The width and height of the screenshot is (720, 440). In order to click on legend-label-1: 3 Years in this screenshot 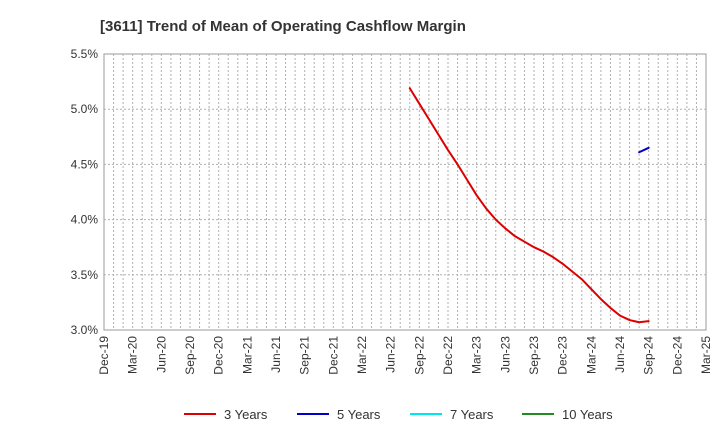, I will do `click(246, 414)`.